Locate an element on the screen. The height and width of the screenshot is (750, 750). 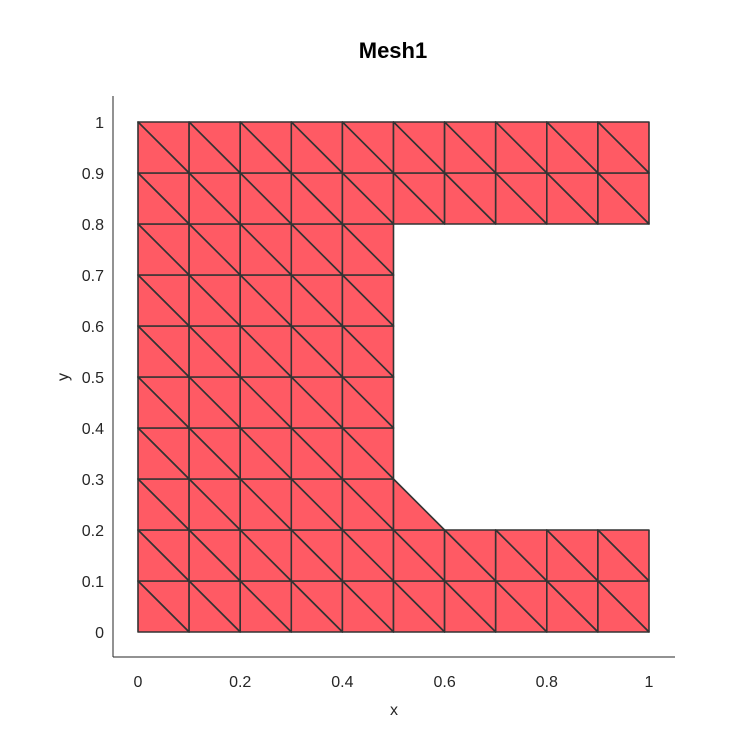
y-tick-label: 0.3 is located at coordinates (93, 480).